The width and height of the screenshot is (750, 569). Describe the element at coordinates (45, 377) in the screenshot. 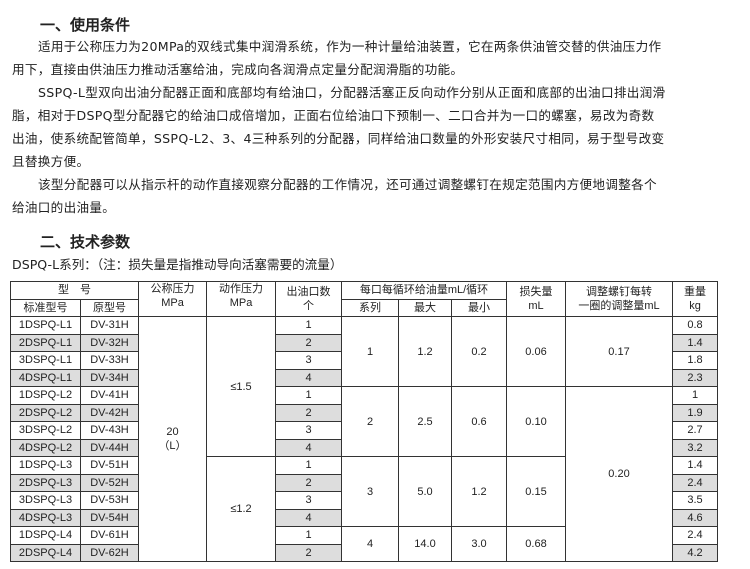

I see `std-model: 4DSPQ-L1` at that location.